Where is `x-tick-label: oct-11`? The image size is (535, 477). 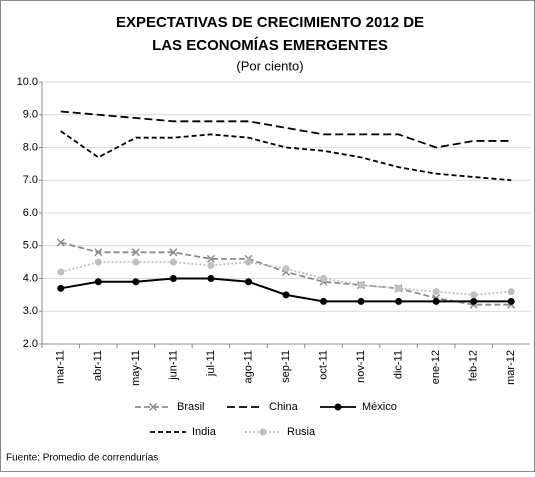 x-tick-label: oct-11 is located at coordinates (323, 365).